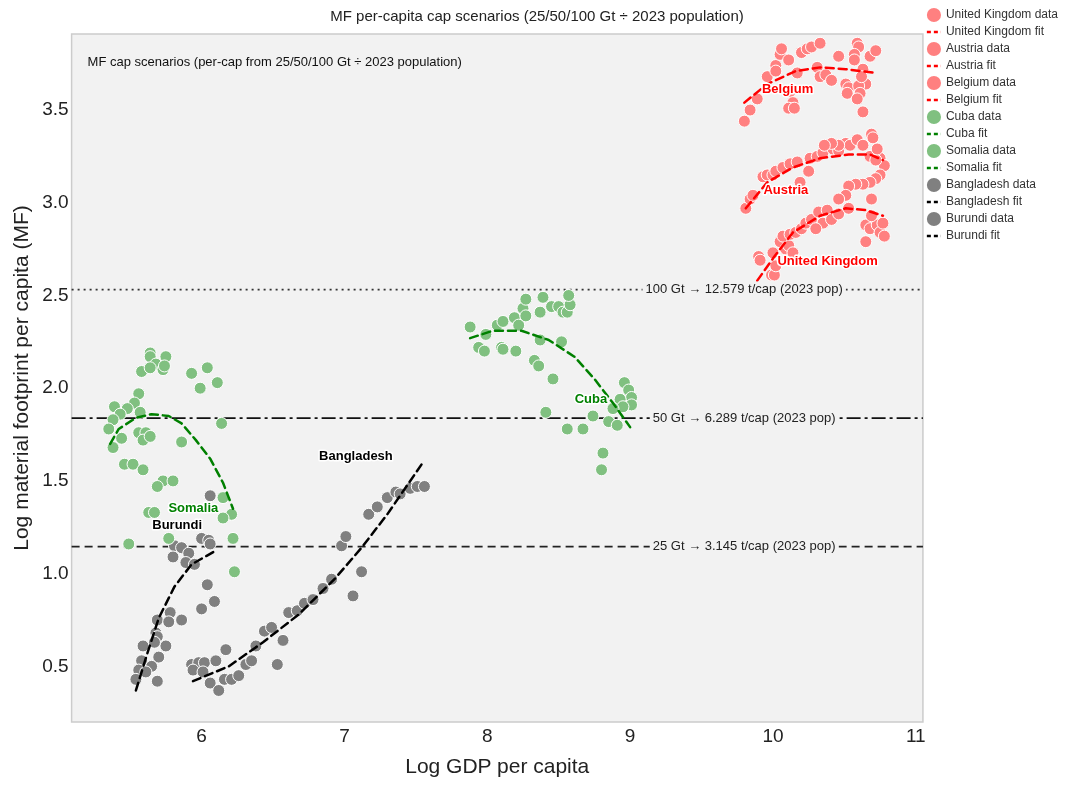 This screenshot has width=1072, height=788. I want to click on x-tick-label: 9, so click(630, 735).